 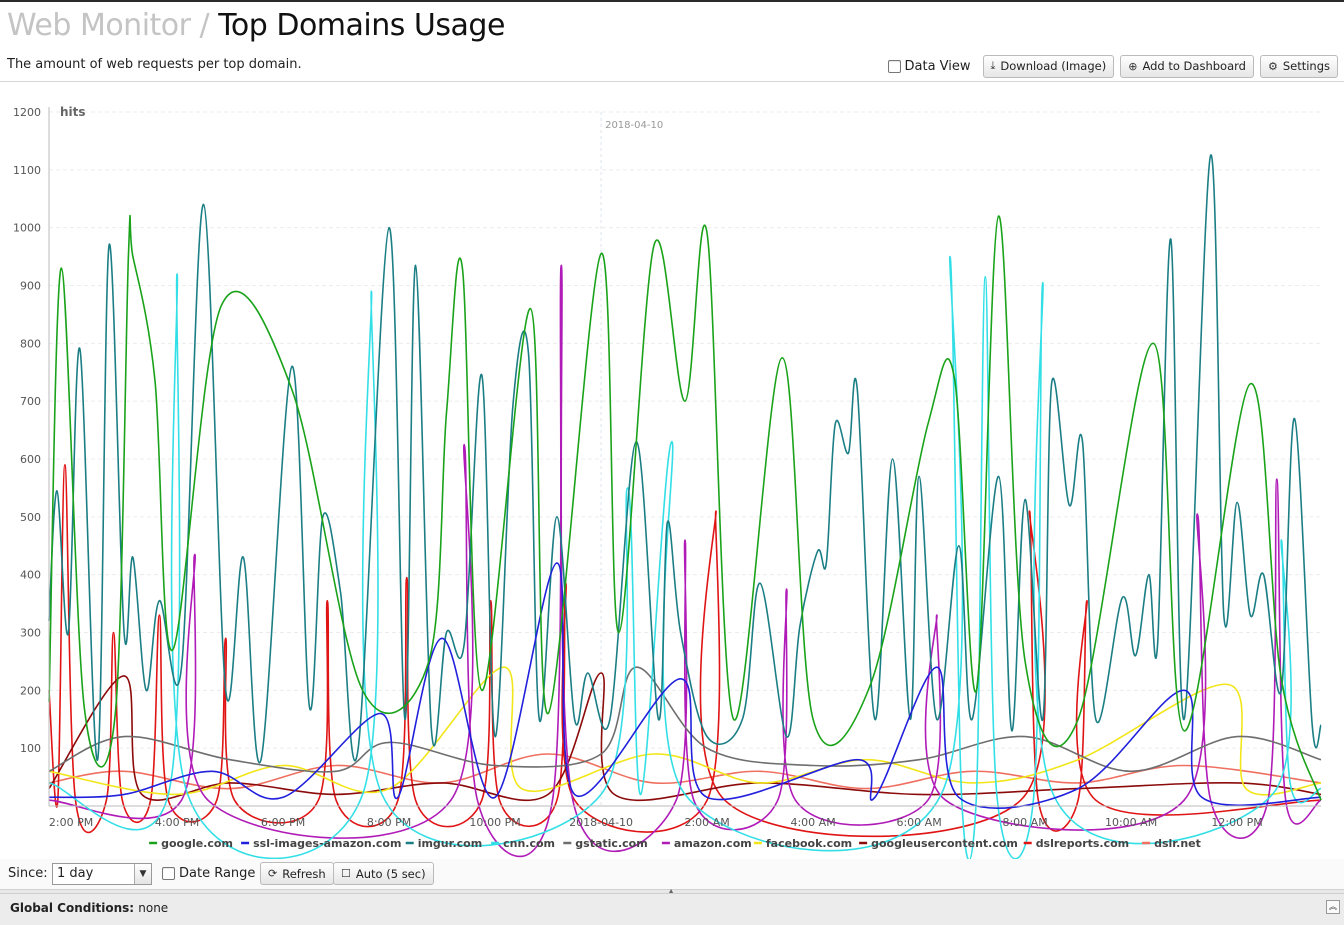 I want to click on auto-label: Auto (5 sec), so click(x=390, y=873).